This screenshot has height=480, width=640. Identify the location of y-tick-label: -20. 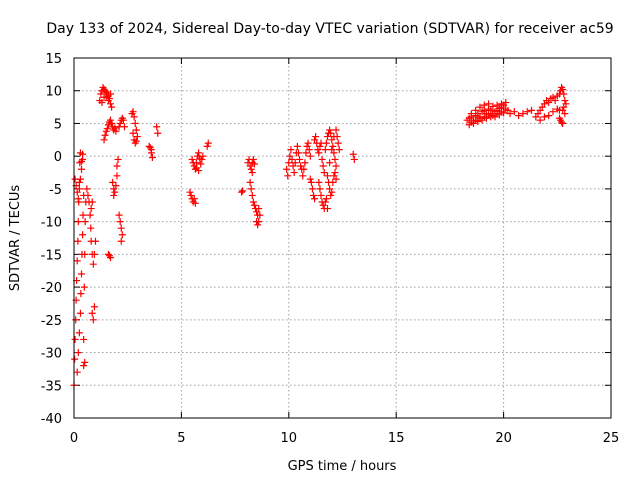
(51, 288).